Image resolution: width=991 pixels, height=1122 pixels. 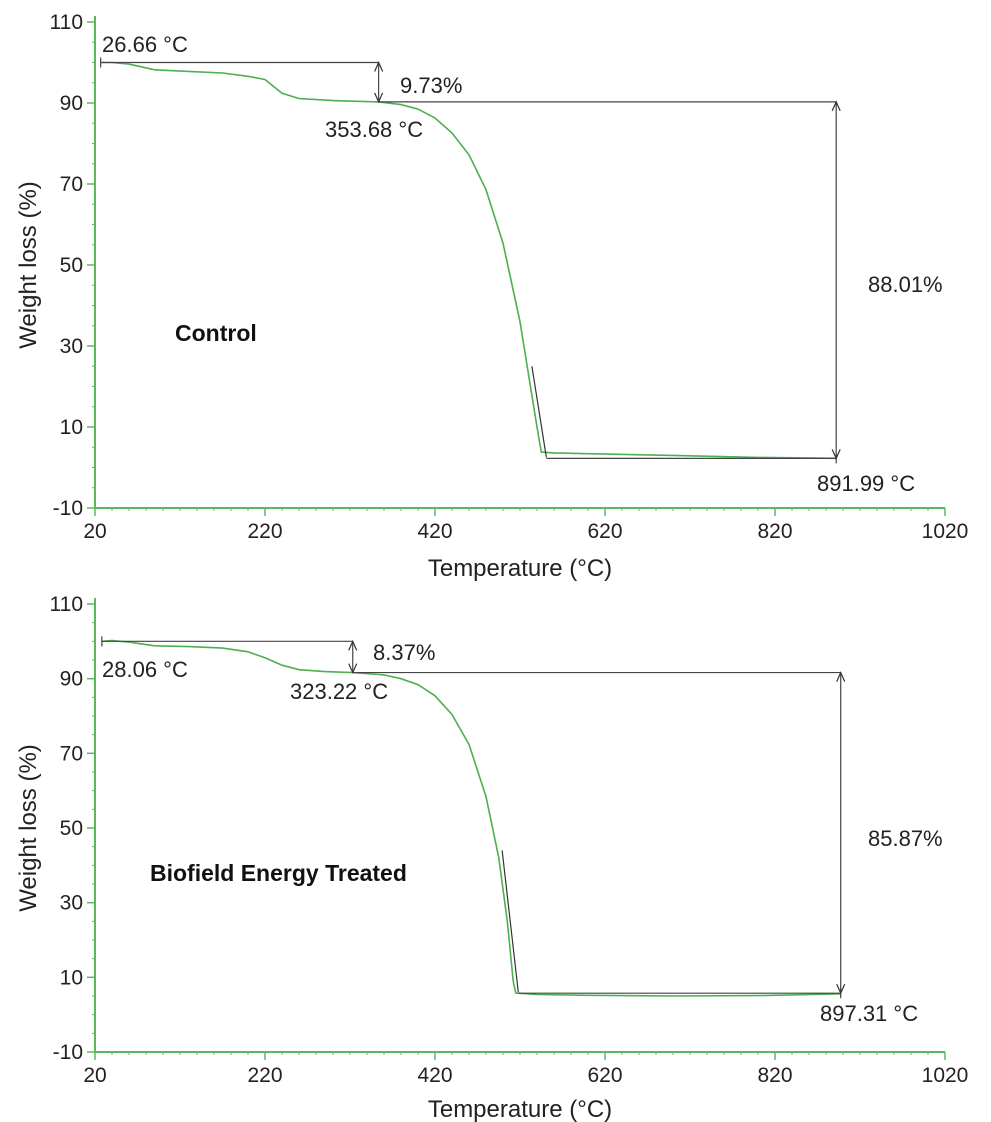 What do you see at coordinates (145, 44) in the screenshot?
I see `start-temp-label: 26.66 °C` at bounding box center [145, 44].